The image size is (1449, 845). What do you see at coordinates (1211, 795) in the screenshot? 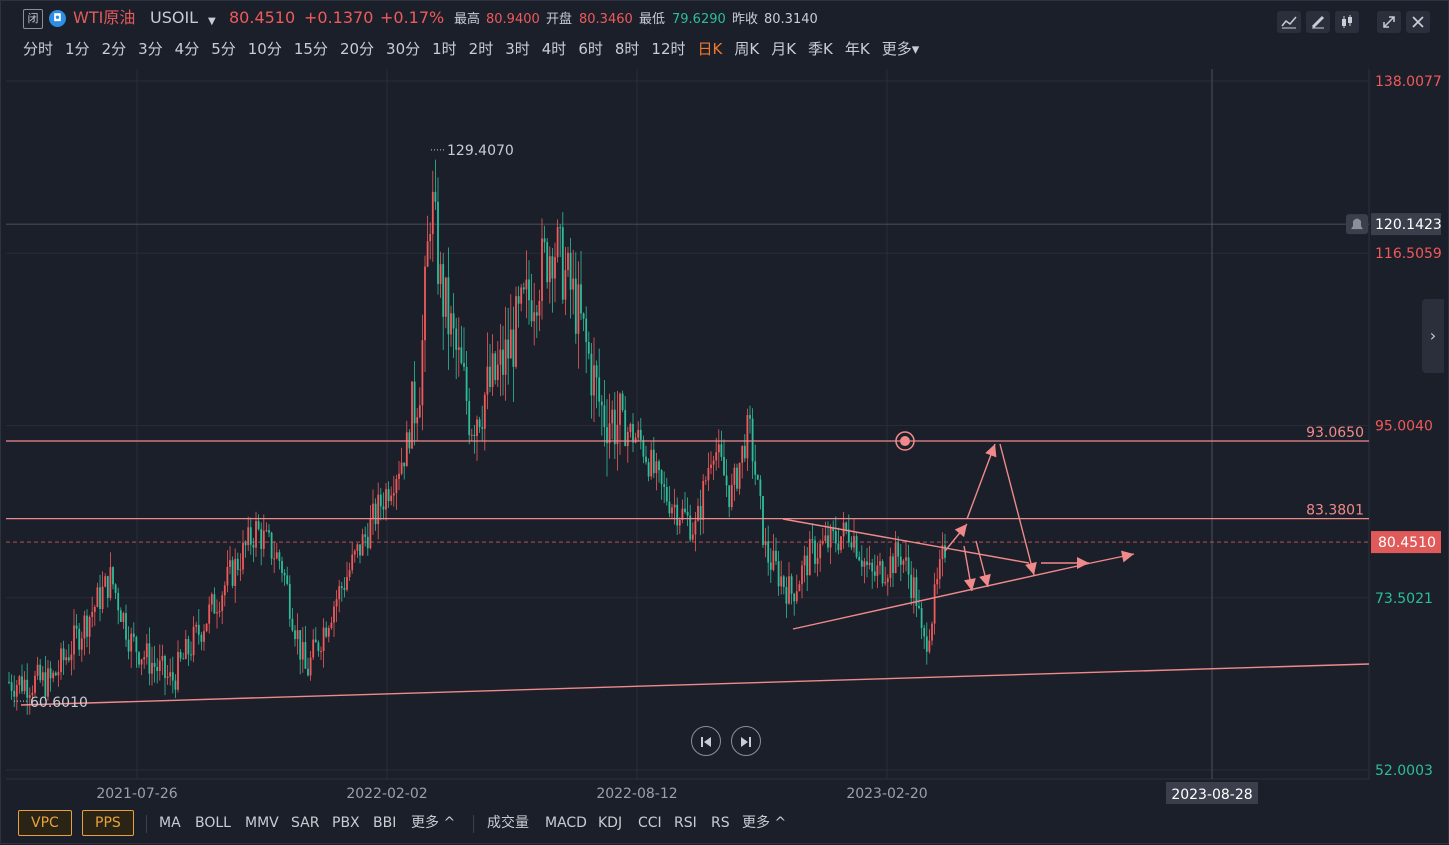
I see `cursor-date-label: 2023-08-28` at bounding box center [1211, 795].